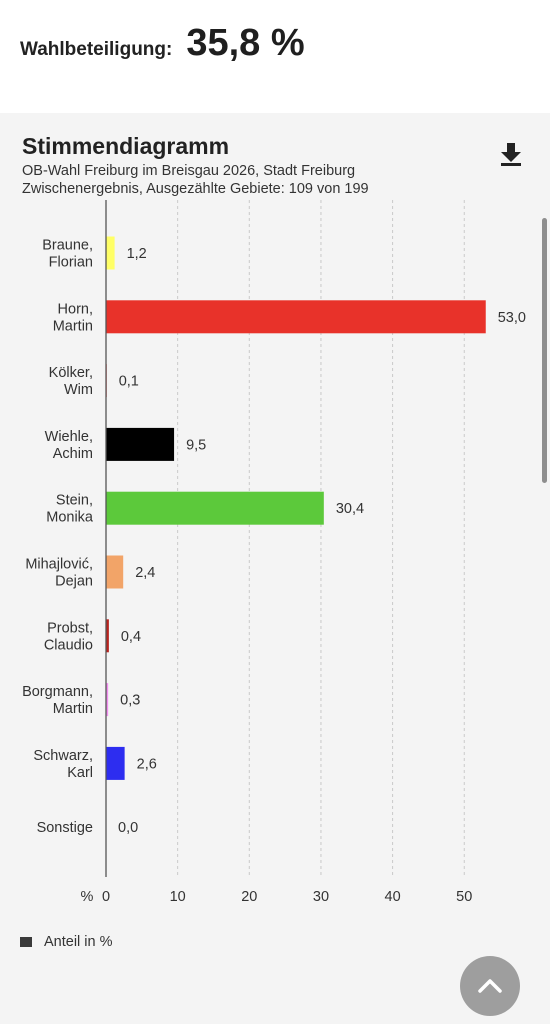 The width and height of the screenshot is (550, 1024). I want to click on x-tick-label: 40, so click(393, 897).